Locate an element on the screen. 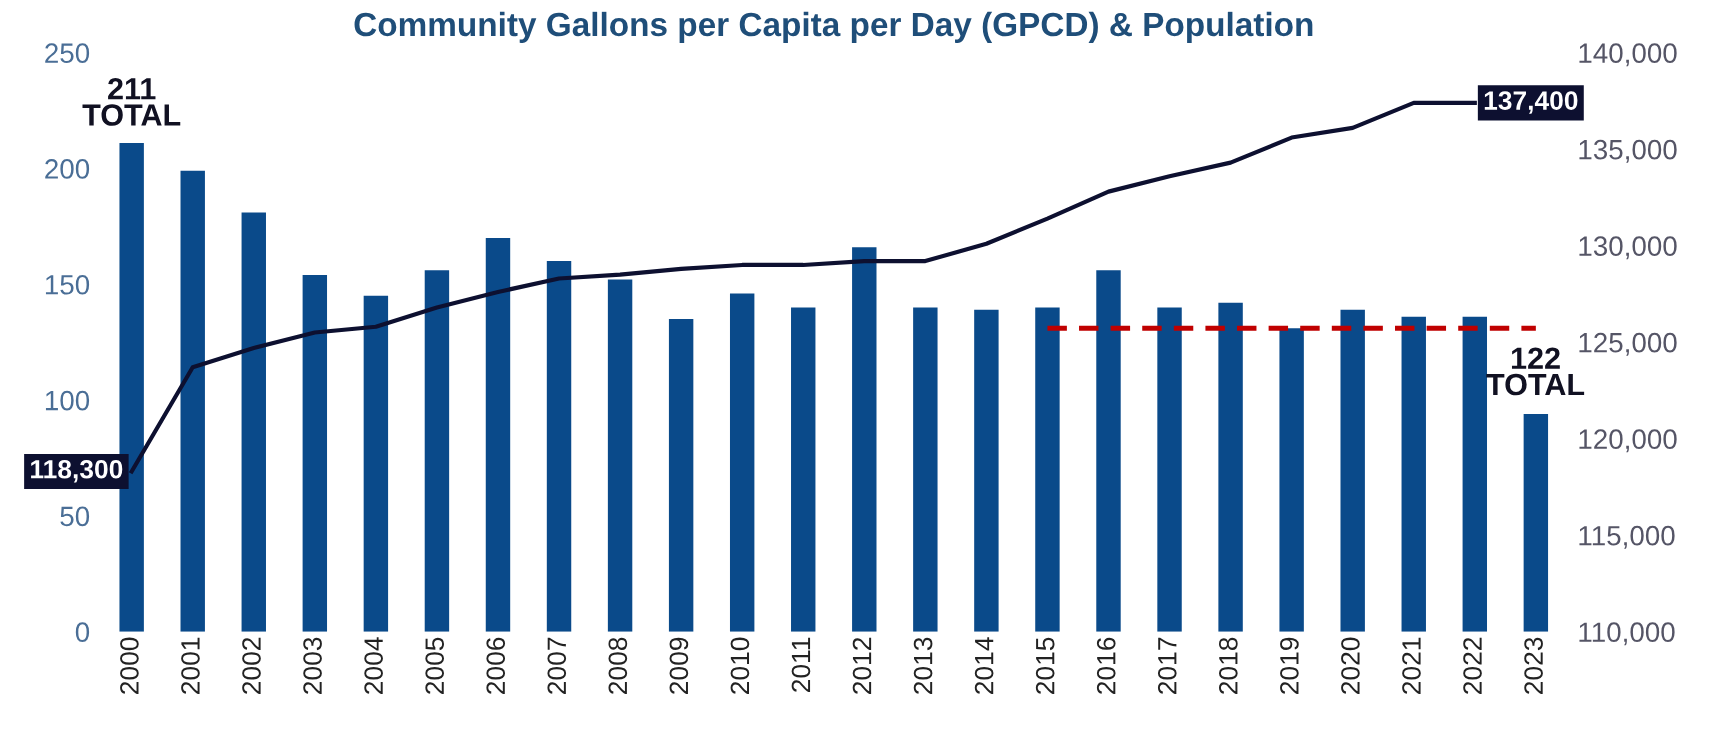 The width and height of the screenshot is (1728, 752). y2-tick-label: 115,000 is located at coordinates (1627, 537).